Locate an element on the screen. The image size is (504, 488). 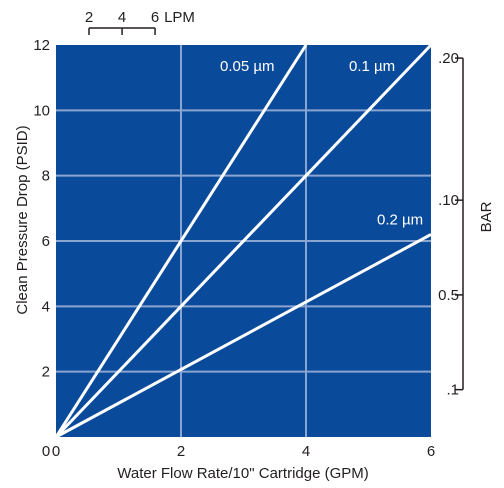
series-labels: 0.05 µm 0.1 µm 0.2 µm is located at coordinates (321, 143).